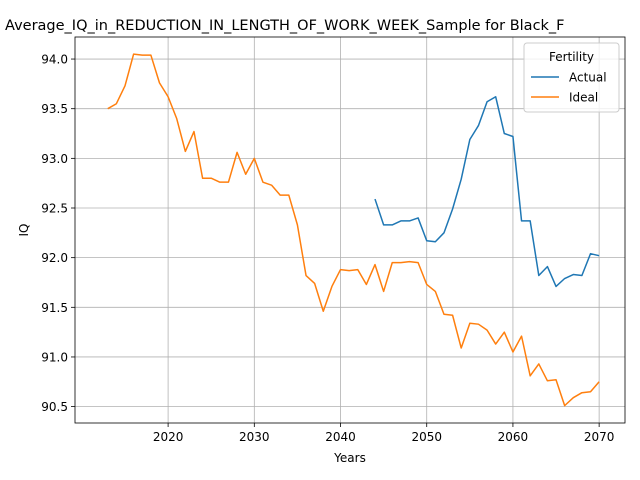 This screenshot has height=480, width=640. What do you see at coordinates (426, 437) in the screenshot?
I see `x-tick-label: 2050` at bounding box center [426, 437].